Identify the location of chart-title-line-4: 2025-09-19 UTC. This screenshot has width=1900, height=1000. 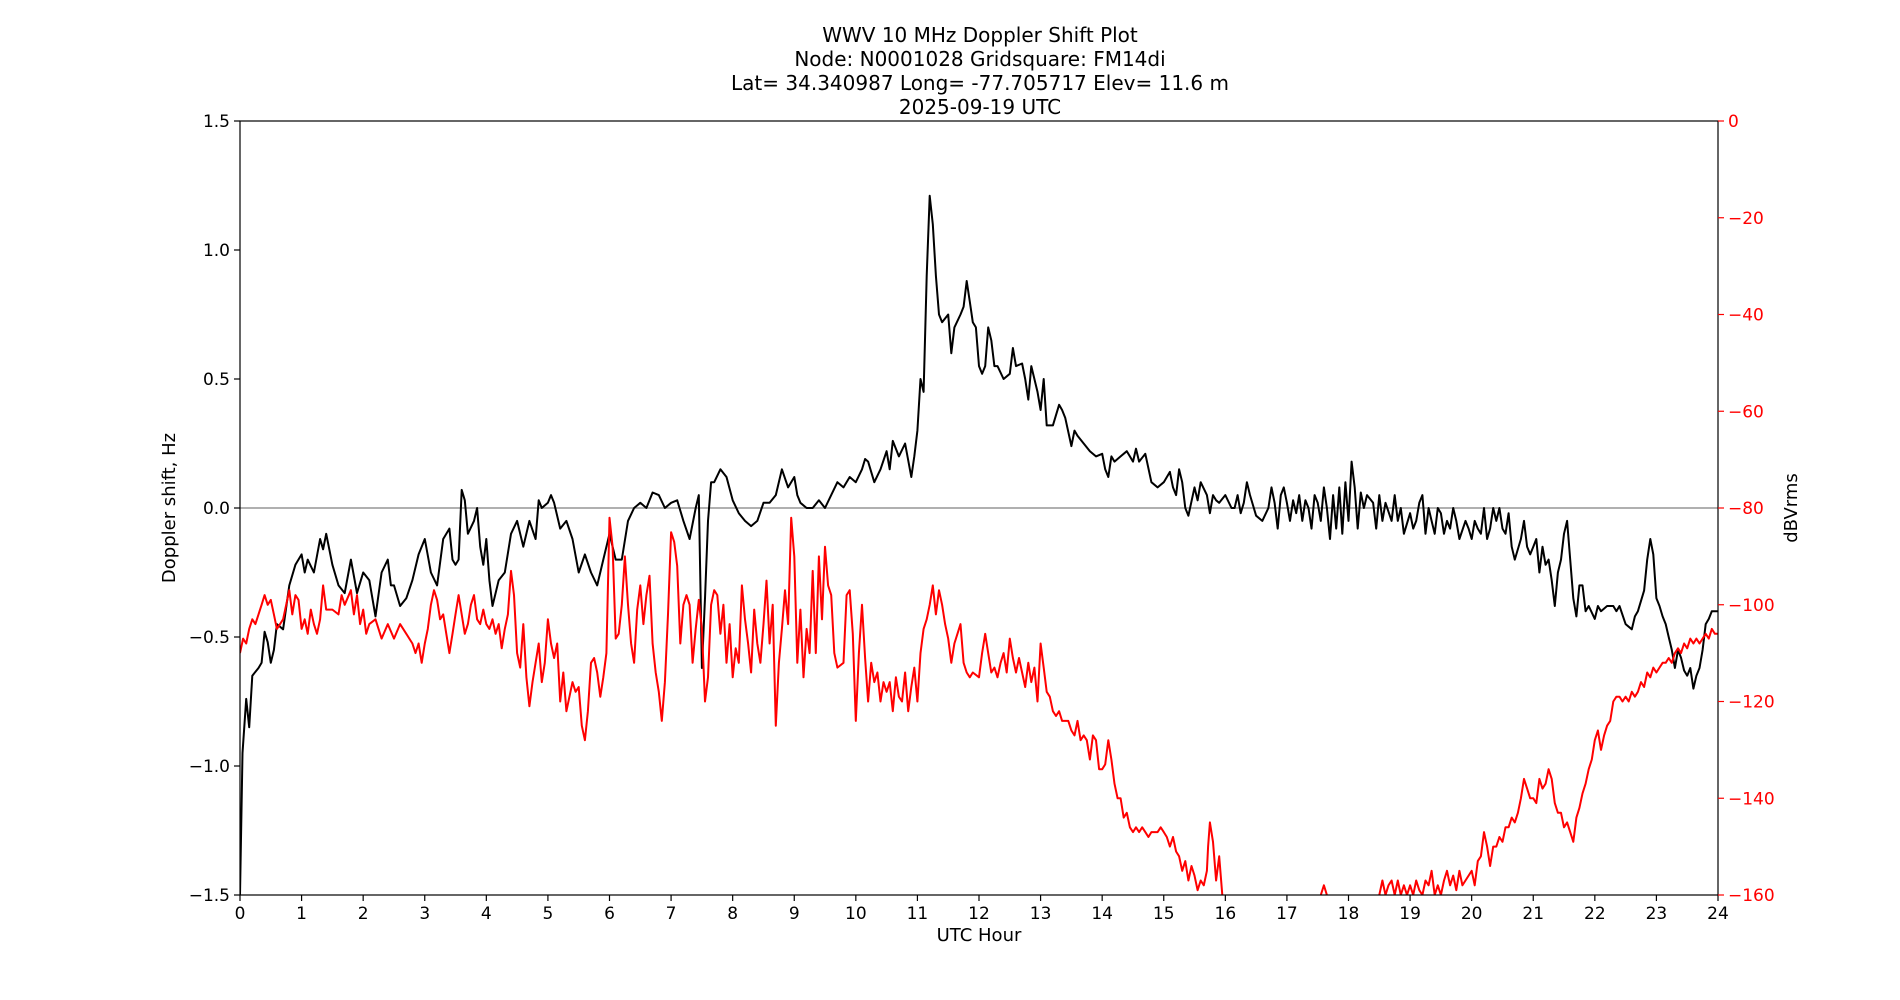
(980, 107).